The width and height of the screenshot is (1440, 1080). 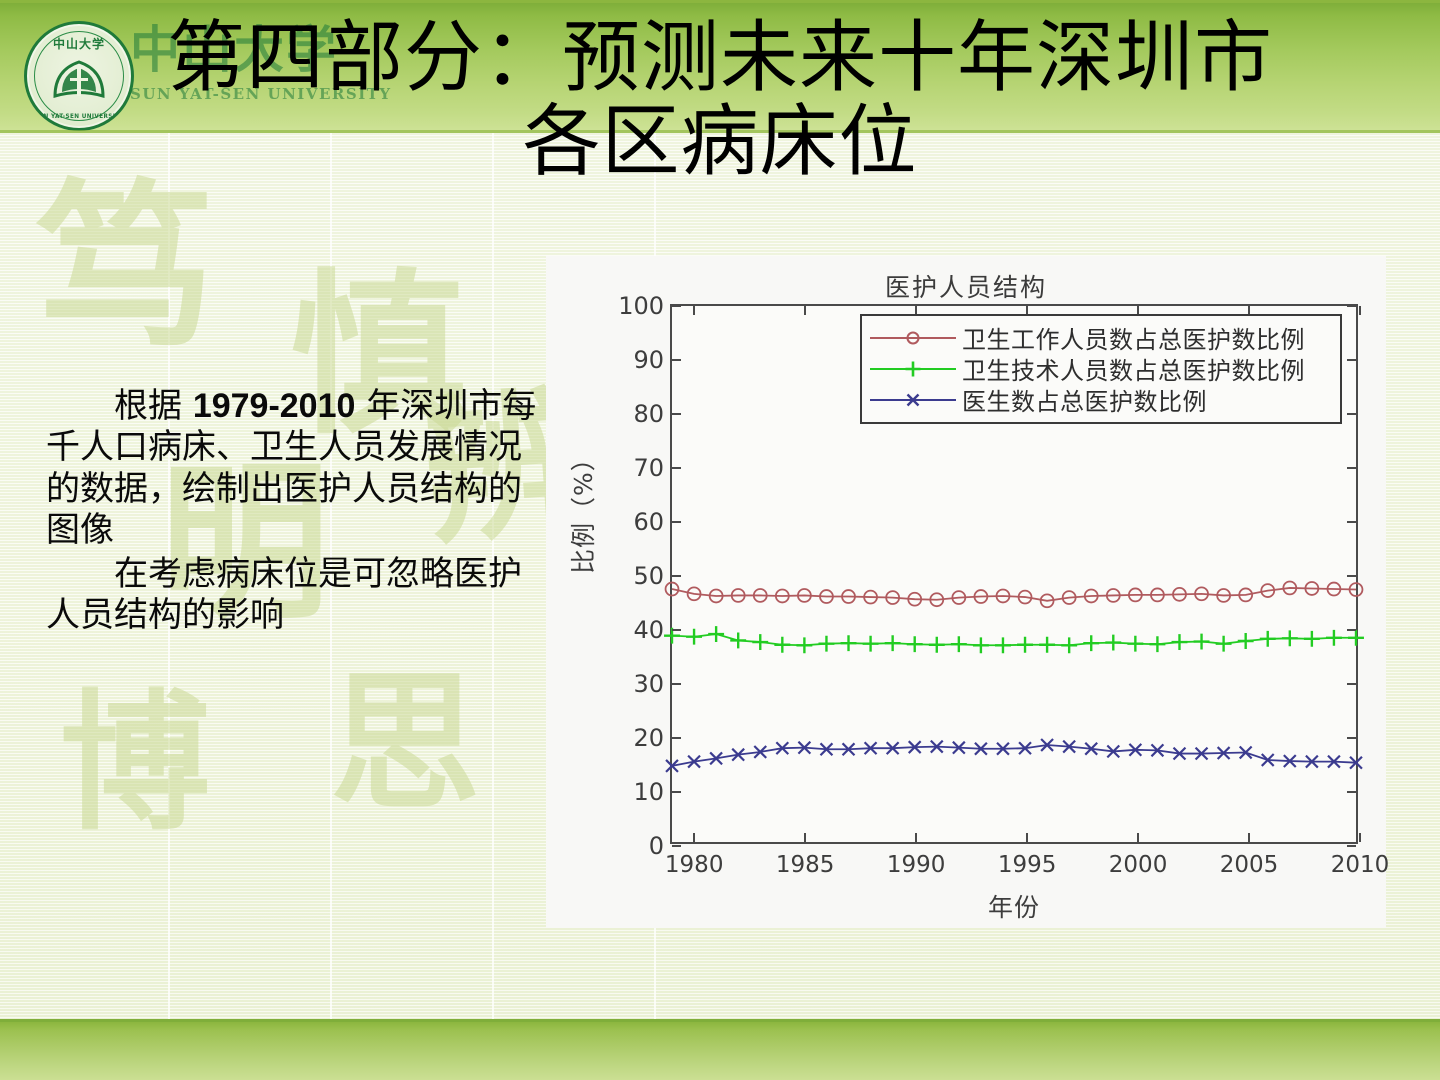 What do you see at coordinates (234, 49) in the screenshot?
I see `wordmark-chinese: 中山大学` at bounding box center [234, 49].